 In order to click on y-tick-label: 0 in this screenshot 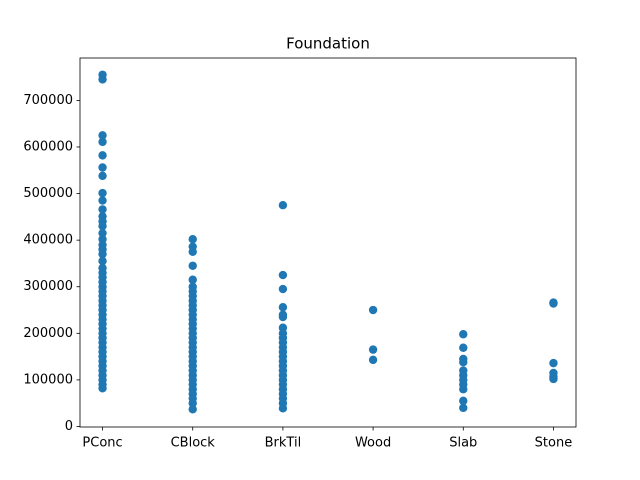, I will do `click(69, 426)`.